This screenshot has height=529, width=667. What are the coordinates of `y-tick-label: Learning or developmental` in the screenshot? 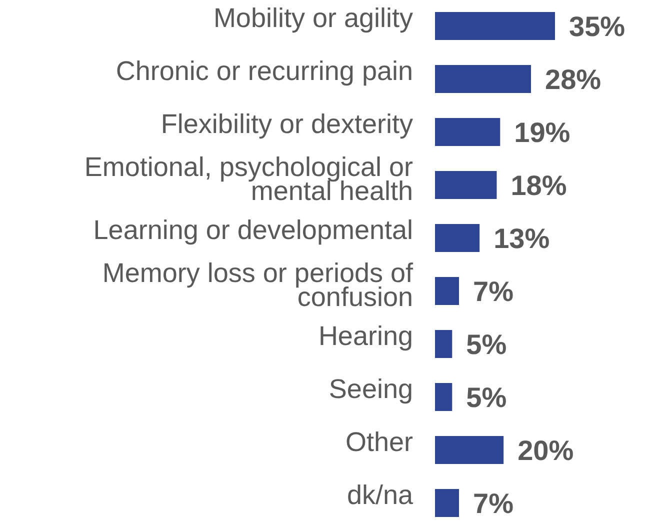 It's located at (253, 230).